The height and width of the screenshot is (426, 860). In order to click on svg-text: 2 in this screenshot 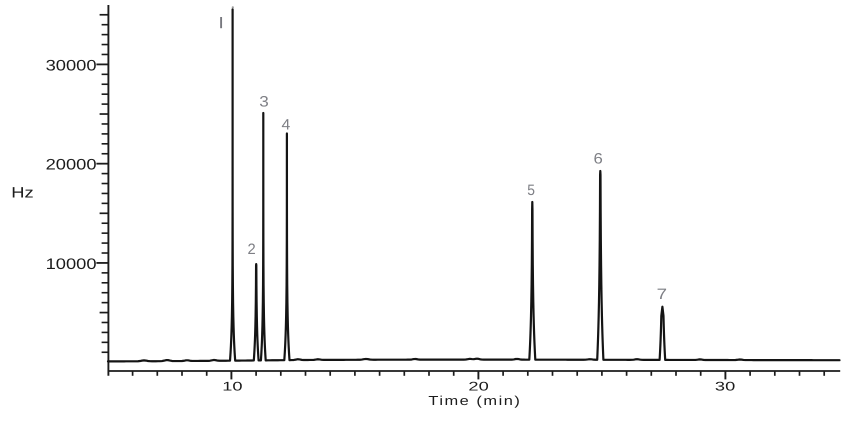, I will do `click(252, 249)`.